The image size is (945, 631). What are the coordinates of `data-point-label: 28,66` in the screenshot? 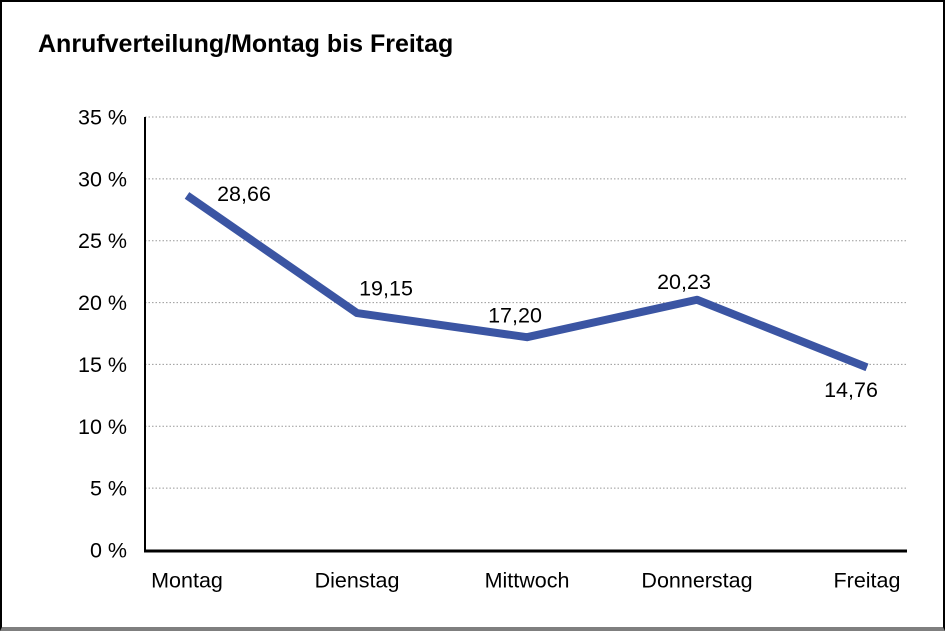 It's located at (244, 194).